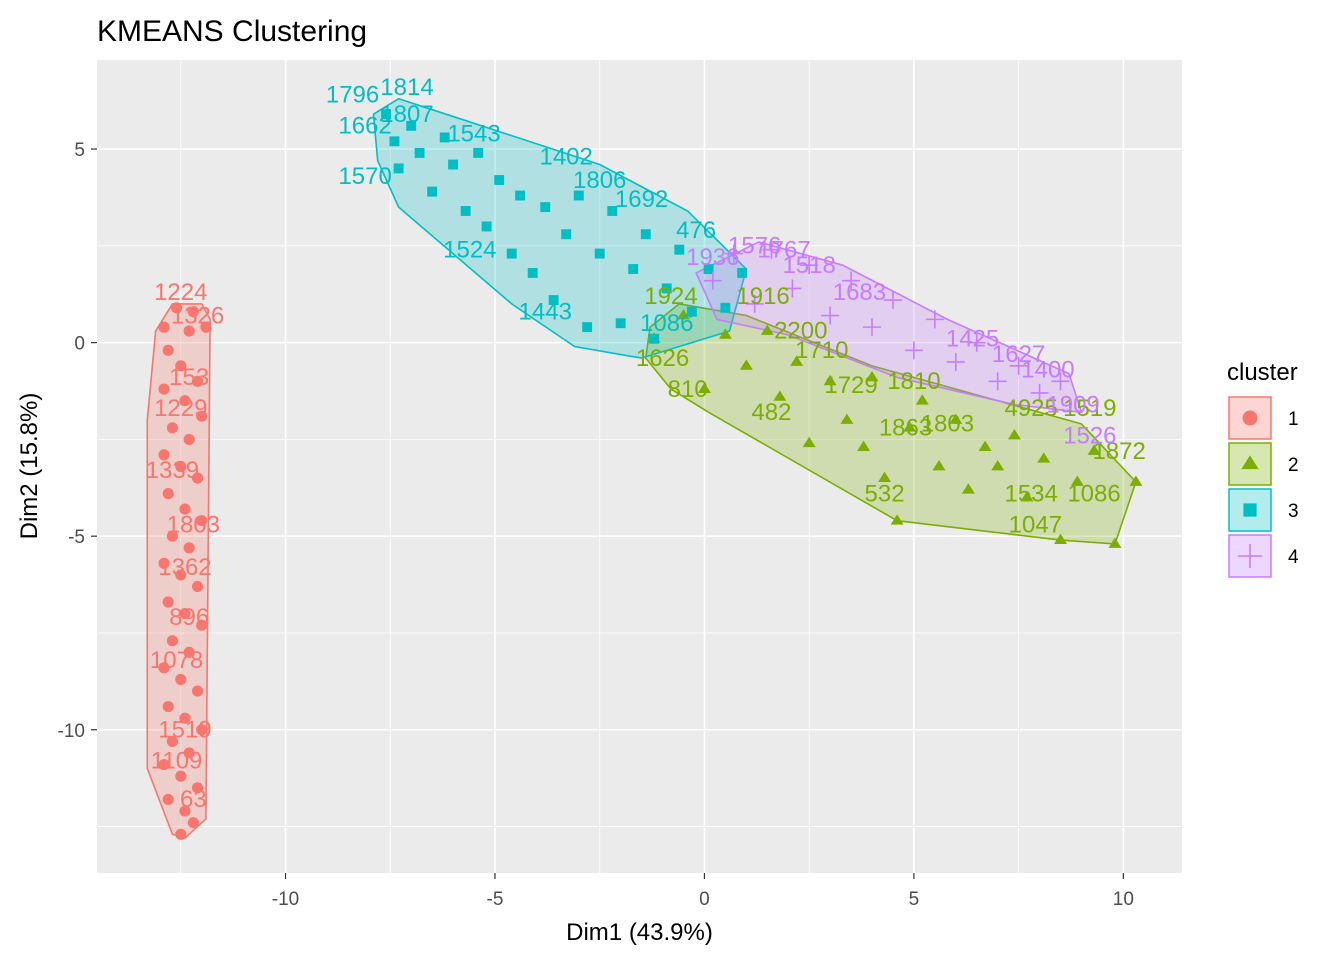  Describe the element at coordinates (670, 296) in the screenshot. I see `cluster-2-point-label: 1924` at that location.